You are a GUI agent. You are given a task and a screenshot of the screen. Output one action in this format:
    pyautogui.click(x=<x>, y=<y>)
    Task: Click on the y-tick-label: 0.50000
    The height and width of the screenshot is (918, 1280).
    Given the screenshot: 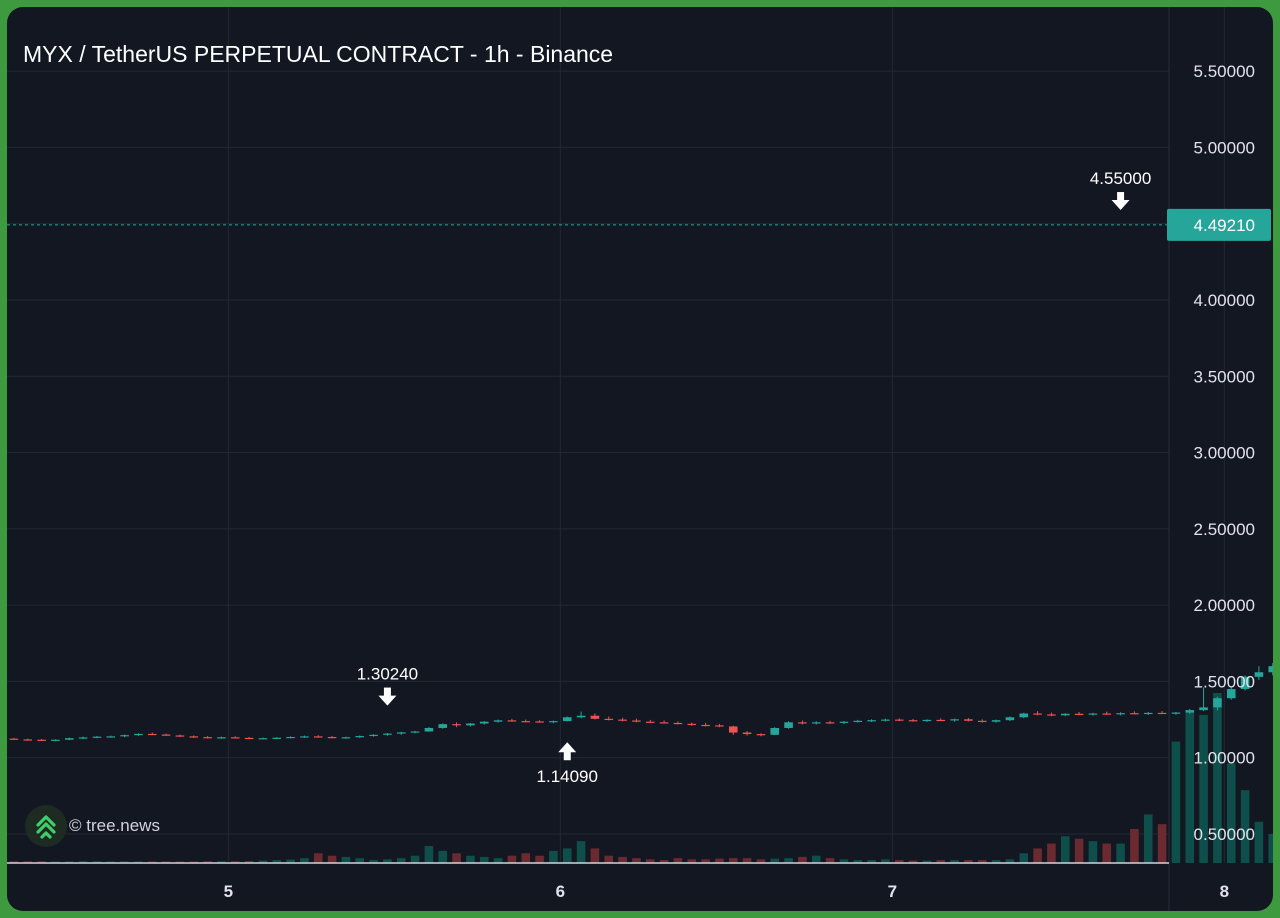 What is the action you would take?
    pyautogui.click(x=1224, y=834)
    